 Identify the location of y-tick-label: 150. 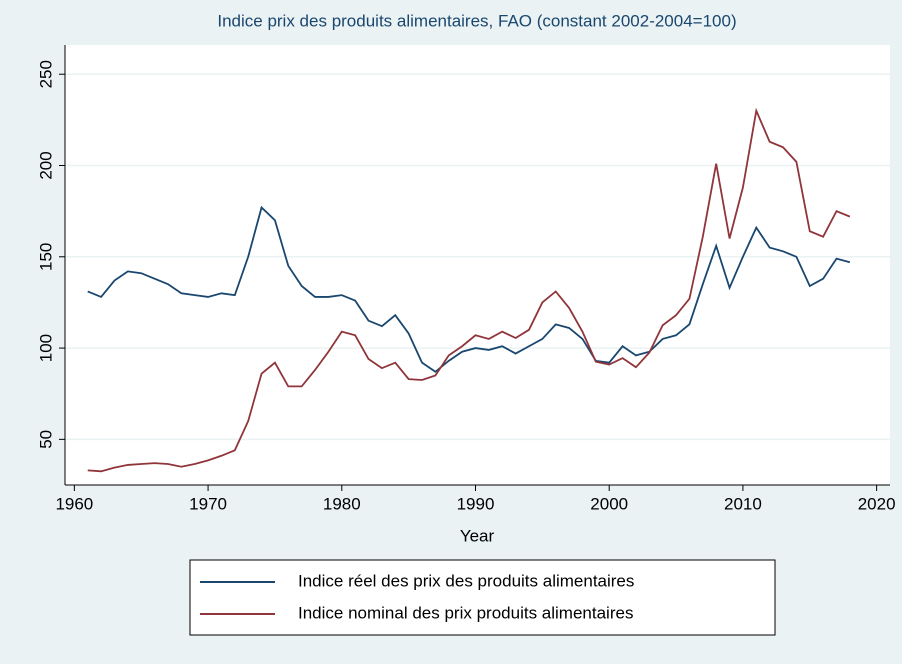
(45, 257).